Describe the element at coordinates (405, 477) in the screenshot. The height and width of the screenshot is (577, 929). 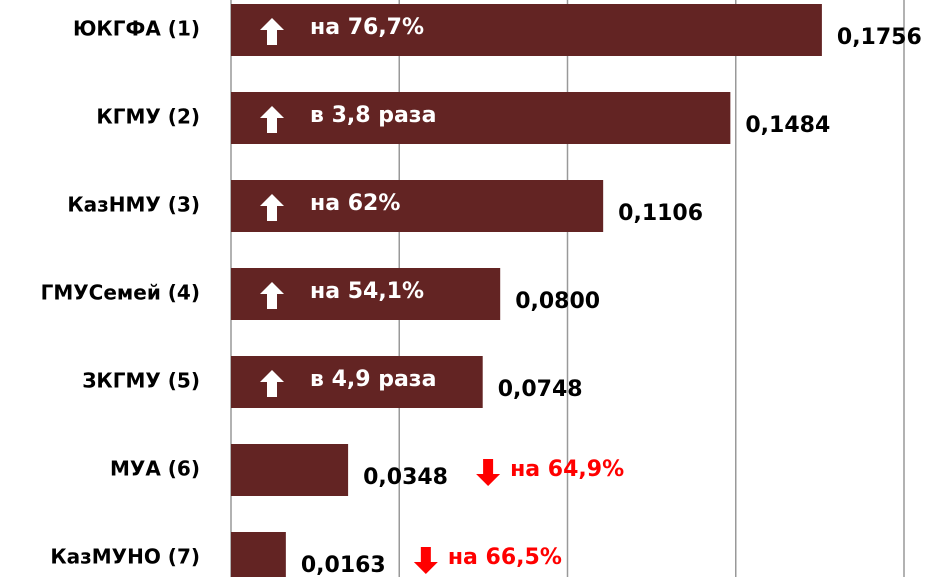
I see `value-label: 0,0348` at that location.